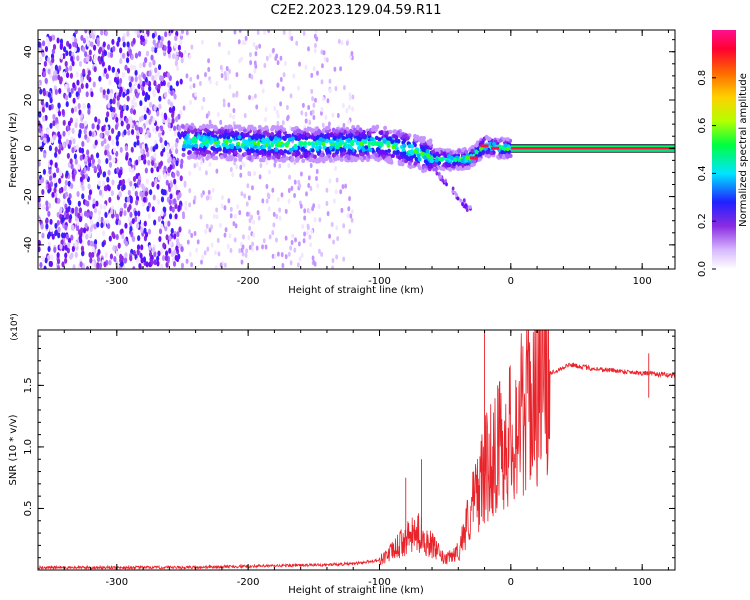 Image resolution: width=750 pixels, height=600 pixels. I want to click on x-tick-label: 100, so click(642, 281).